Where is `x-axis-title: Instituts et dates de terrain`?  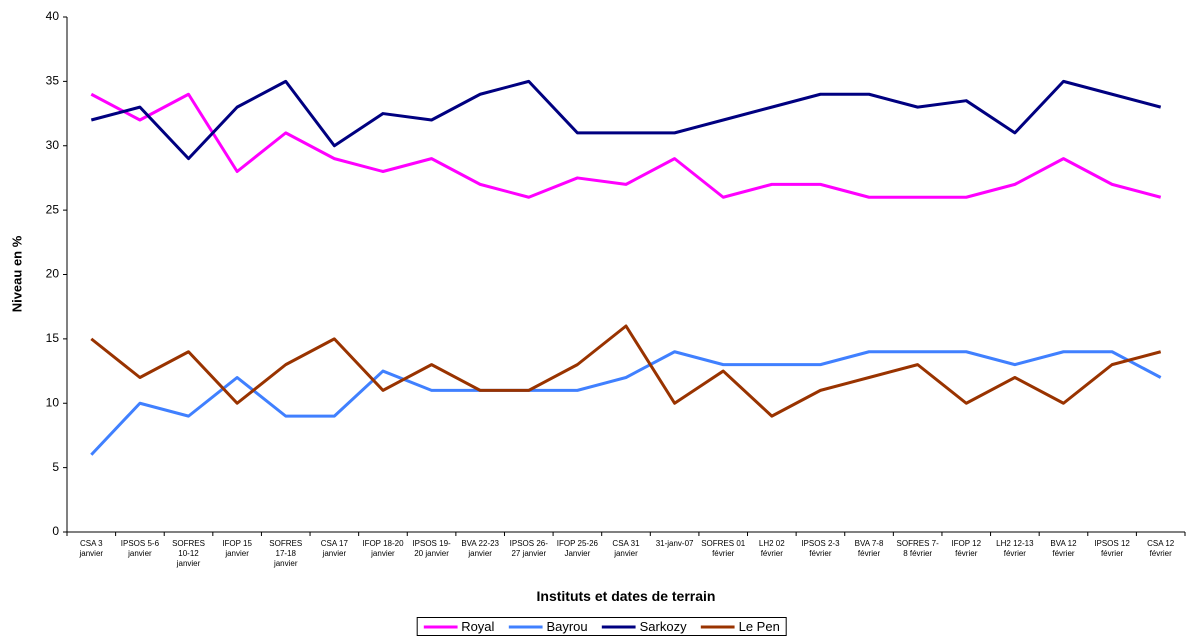 x-axis-title: Instituts et dates de terrain is located at coordinates (626, 596).